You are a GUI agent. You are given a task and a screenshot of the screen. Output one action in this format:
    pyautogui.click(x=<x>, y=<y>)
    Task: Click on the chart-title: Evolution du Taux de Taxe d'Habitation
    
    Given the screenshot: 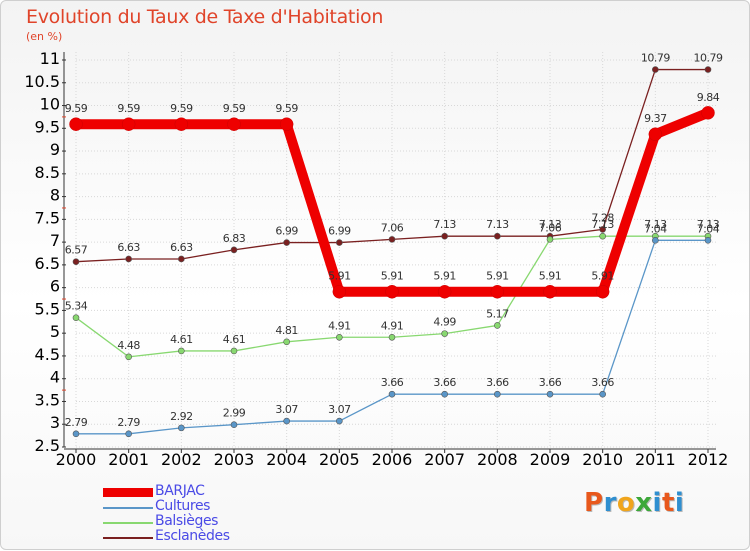 What is the action you would take?
    pyautogui.click(x=205, y=17)
    